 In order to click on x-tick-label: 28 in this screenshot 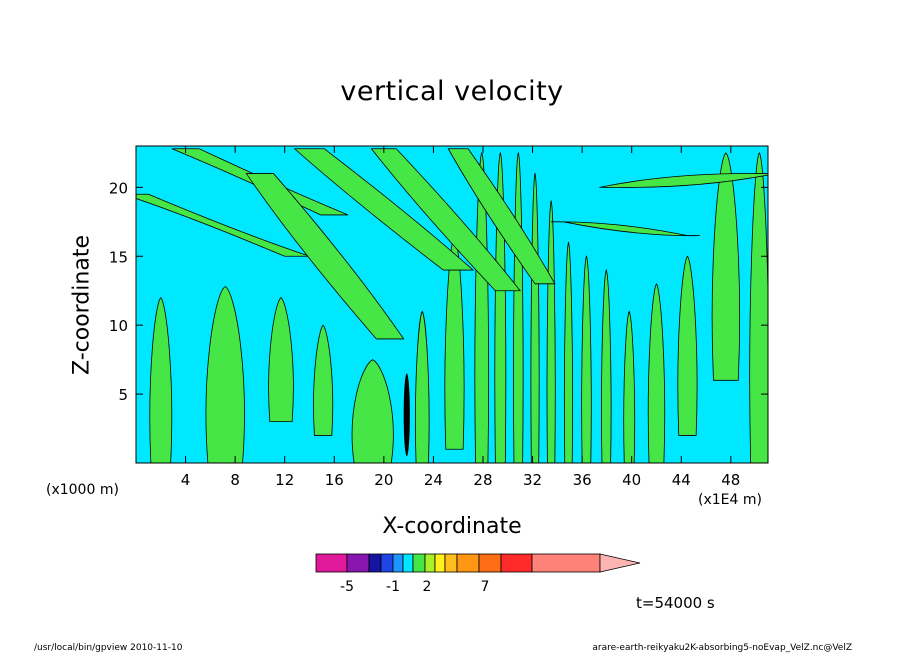, I will do `click(482, 480)`.